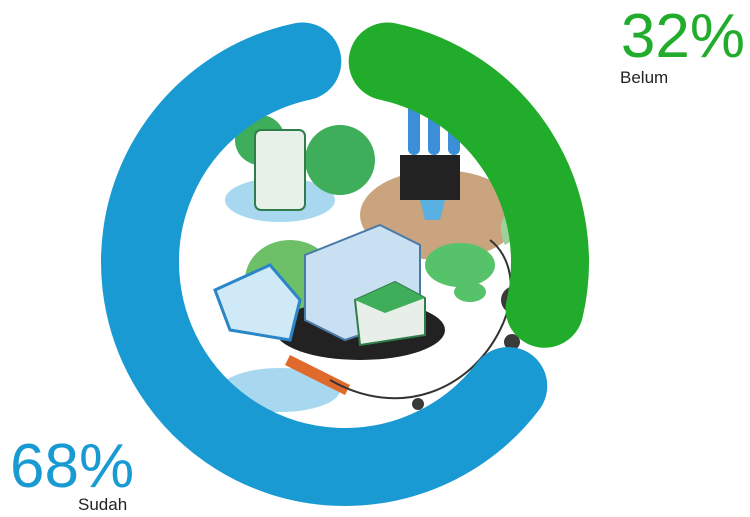 The height and width of the screenshot is (517, 750). What do you see at coordinates (72, 466) in the screenshot?
I see `value-label: 68%` at bounding box center [72, 466].